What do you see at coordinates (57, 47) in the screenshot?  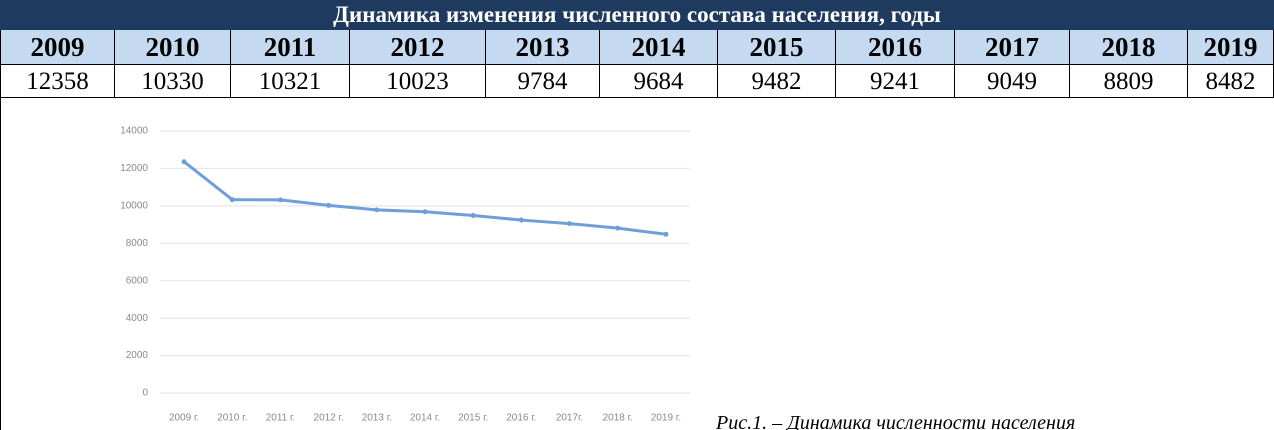 I see `header-cell: 2009` at bounding box center [57, 47].